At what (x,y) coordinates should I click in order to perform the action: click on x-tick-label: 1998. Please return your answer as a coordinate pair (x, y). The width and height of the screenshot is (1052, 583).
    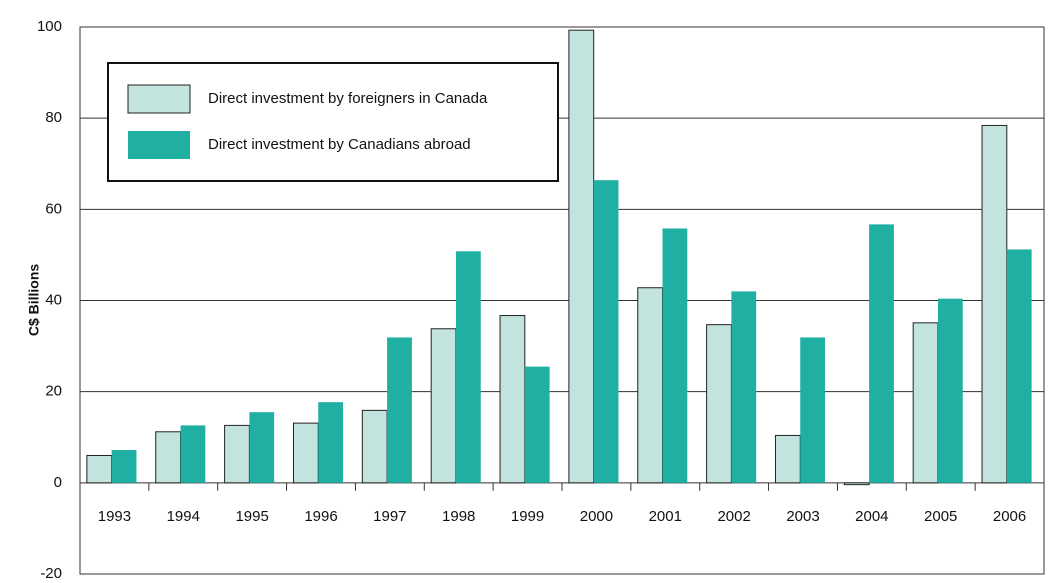
    Looking at the image, I should click on (458, 516).